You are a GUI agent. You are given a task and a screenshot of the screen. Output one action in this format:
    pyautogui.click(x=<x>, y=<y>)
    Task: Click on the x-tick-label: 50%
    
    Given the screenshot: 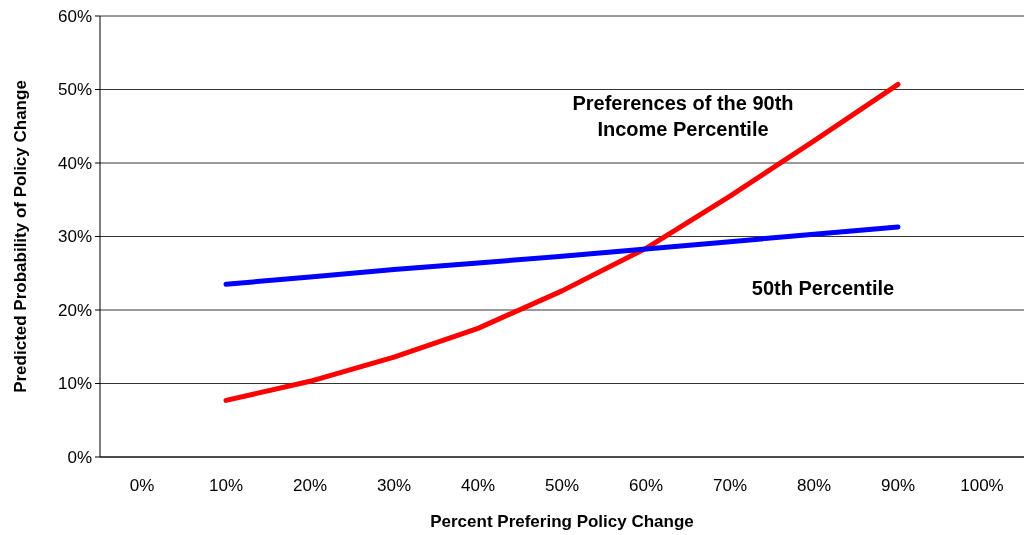 What is the action you would take?
    pyautogui.click(x=562, y=485)
    